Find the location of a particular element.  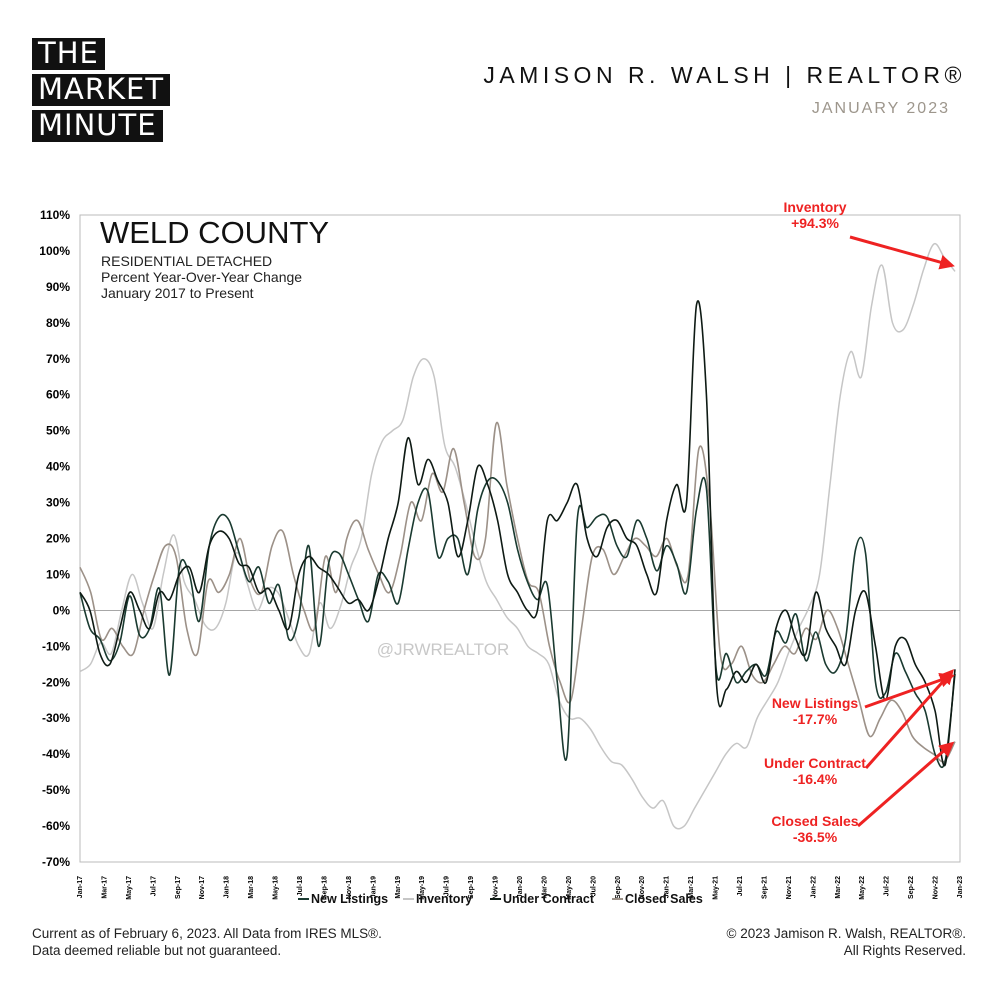

legend-label-new-listings: New Listings is located at coordinates (349, 899).